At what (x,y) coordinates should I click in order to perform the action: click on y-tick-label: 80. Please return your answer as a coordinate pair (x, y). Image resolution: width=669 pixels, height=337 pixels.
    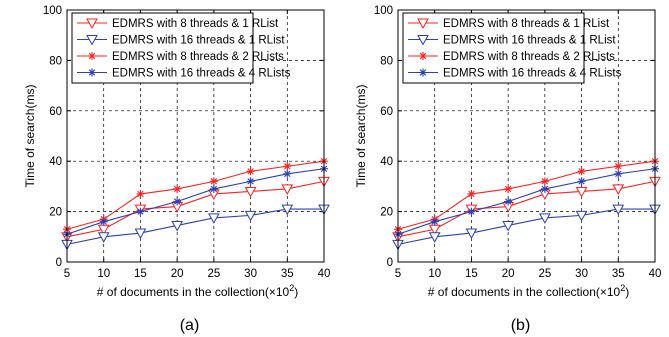
    Looking at the image, I should click on (386, 61).